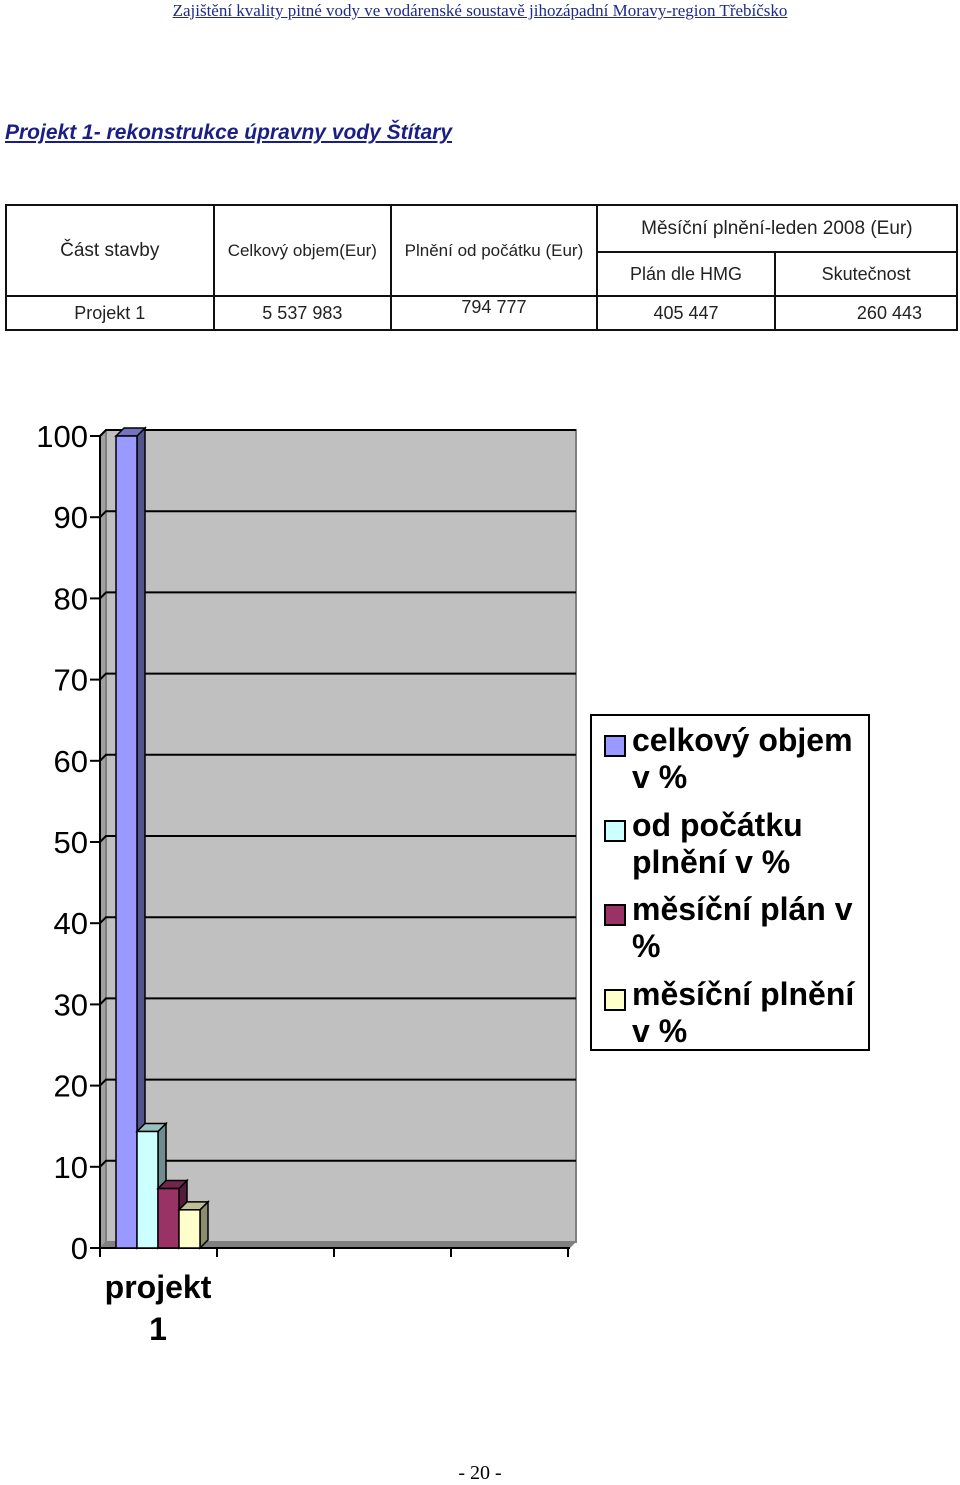  Describe the element at coordinates (742, 927) in the screenshot. I see `legend-label-monthly-plan: měsíční plán v %` at that location.